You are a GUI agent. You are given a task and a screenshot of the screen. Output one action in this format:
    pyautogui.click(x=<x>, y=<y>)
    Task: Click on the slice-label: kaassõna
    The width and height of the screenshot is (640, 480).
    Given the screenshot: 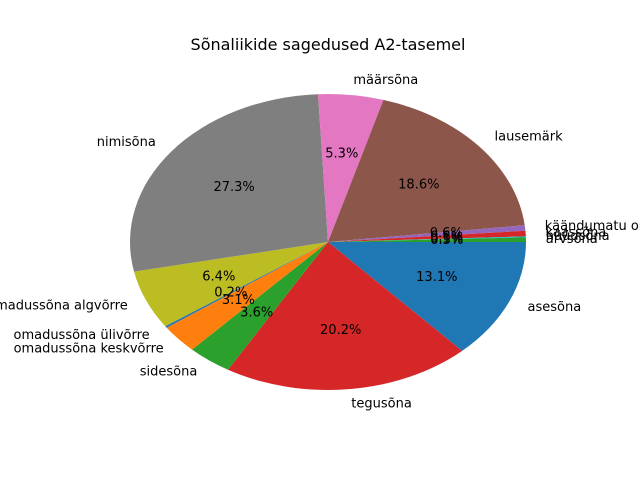 What is the action you would take?
    pyautogui.click(x=575, y=232)
    